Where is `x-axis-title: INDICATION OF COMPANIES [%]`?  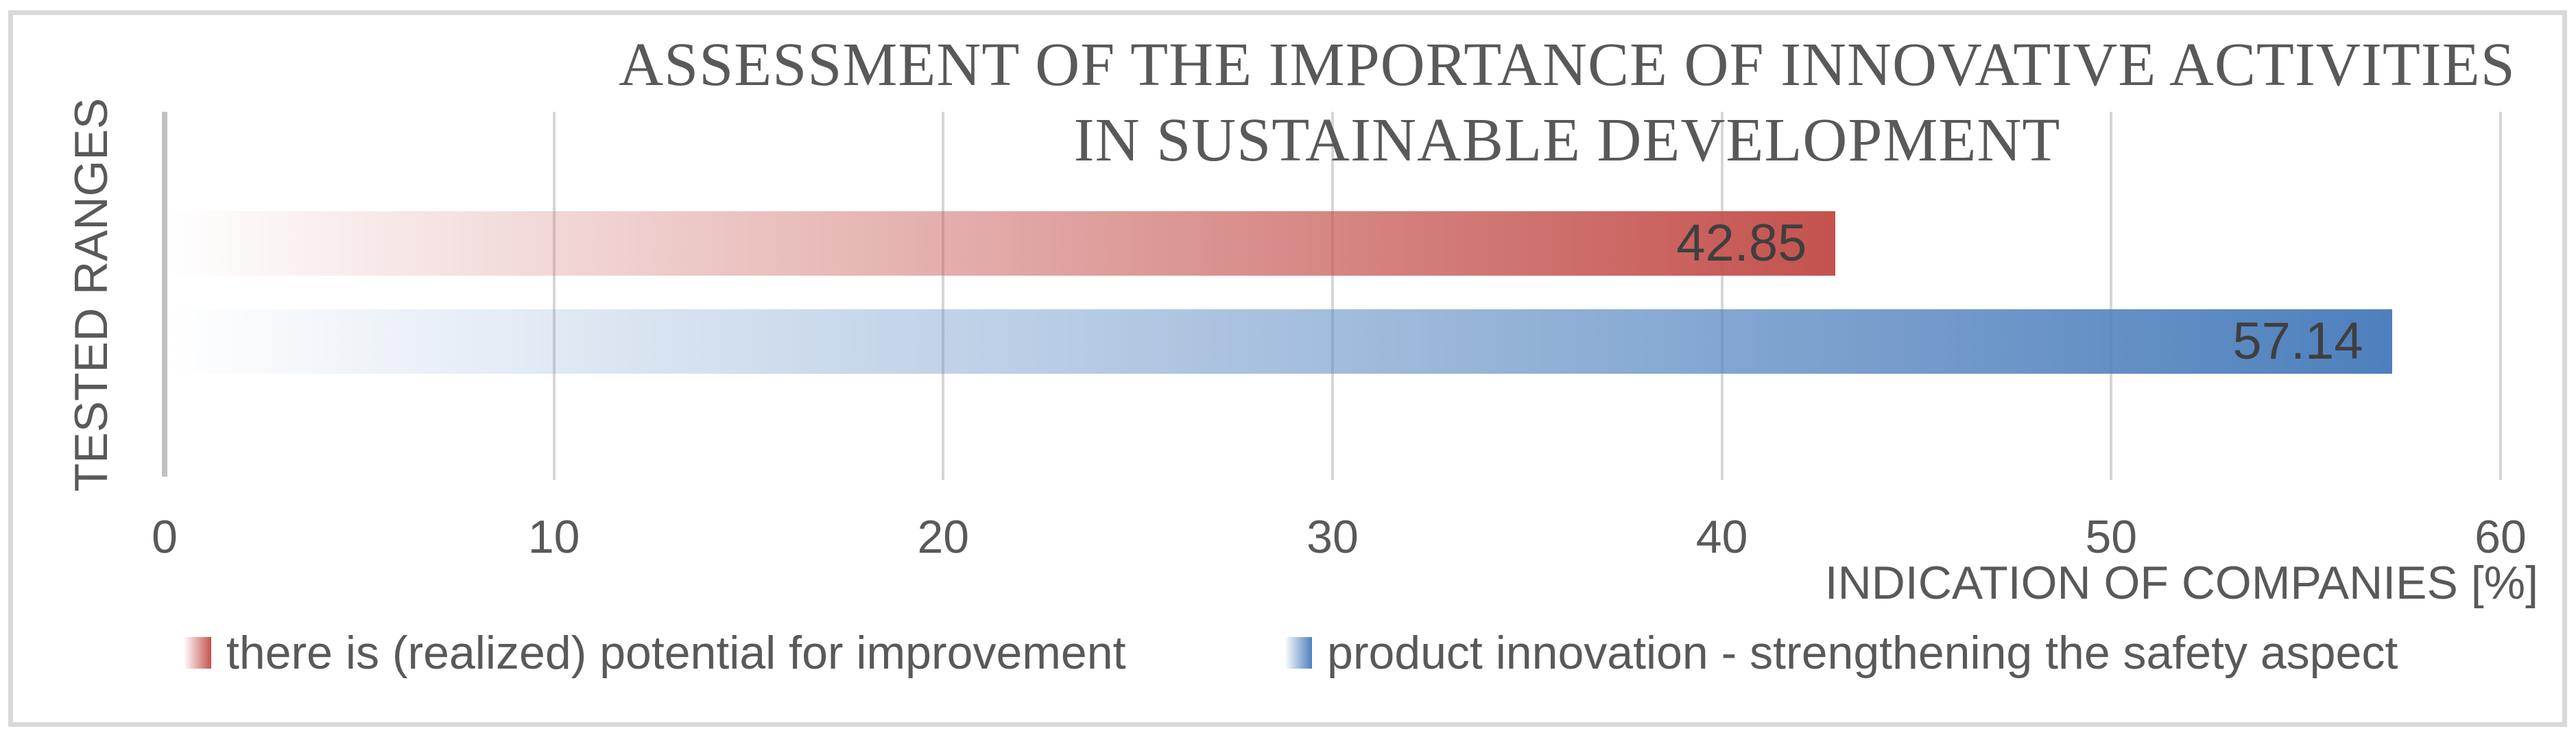
x-axis-title: INDICATION OF COMPANIES [%] is located at coordinates (2181, 583).